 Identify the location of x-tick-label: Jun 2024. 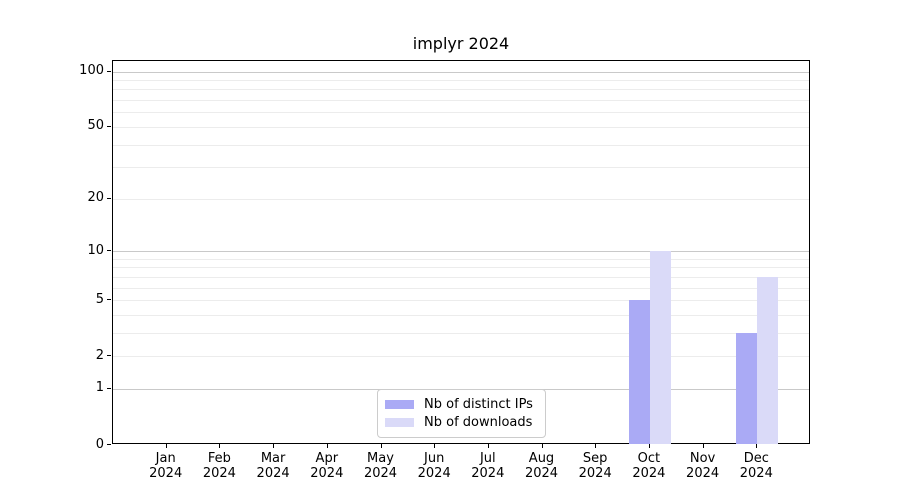
(434, 466).